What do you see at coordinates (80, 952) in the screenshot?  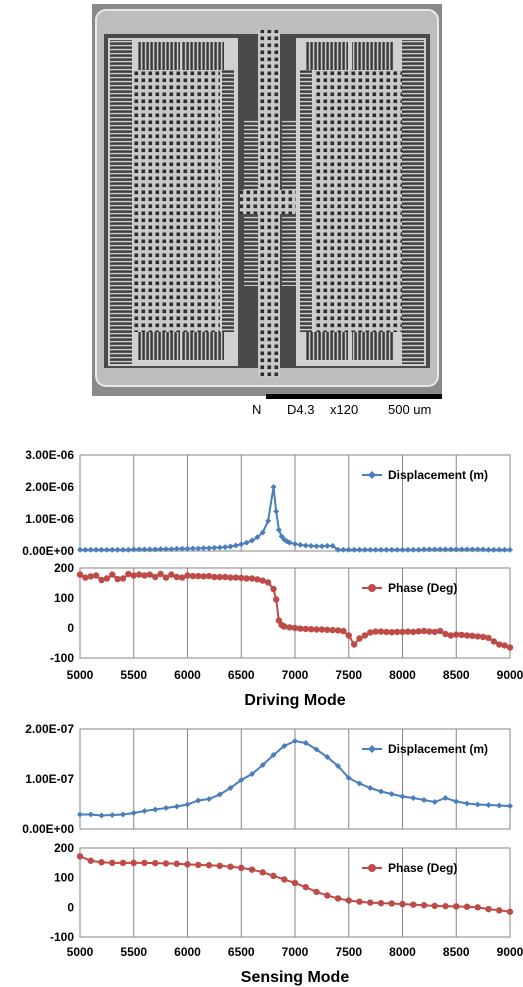 I see `x-tick-label: 5000` at bounding box center [80, 952].